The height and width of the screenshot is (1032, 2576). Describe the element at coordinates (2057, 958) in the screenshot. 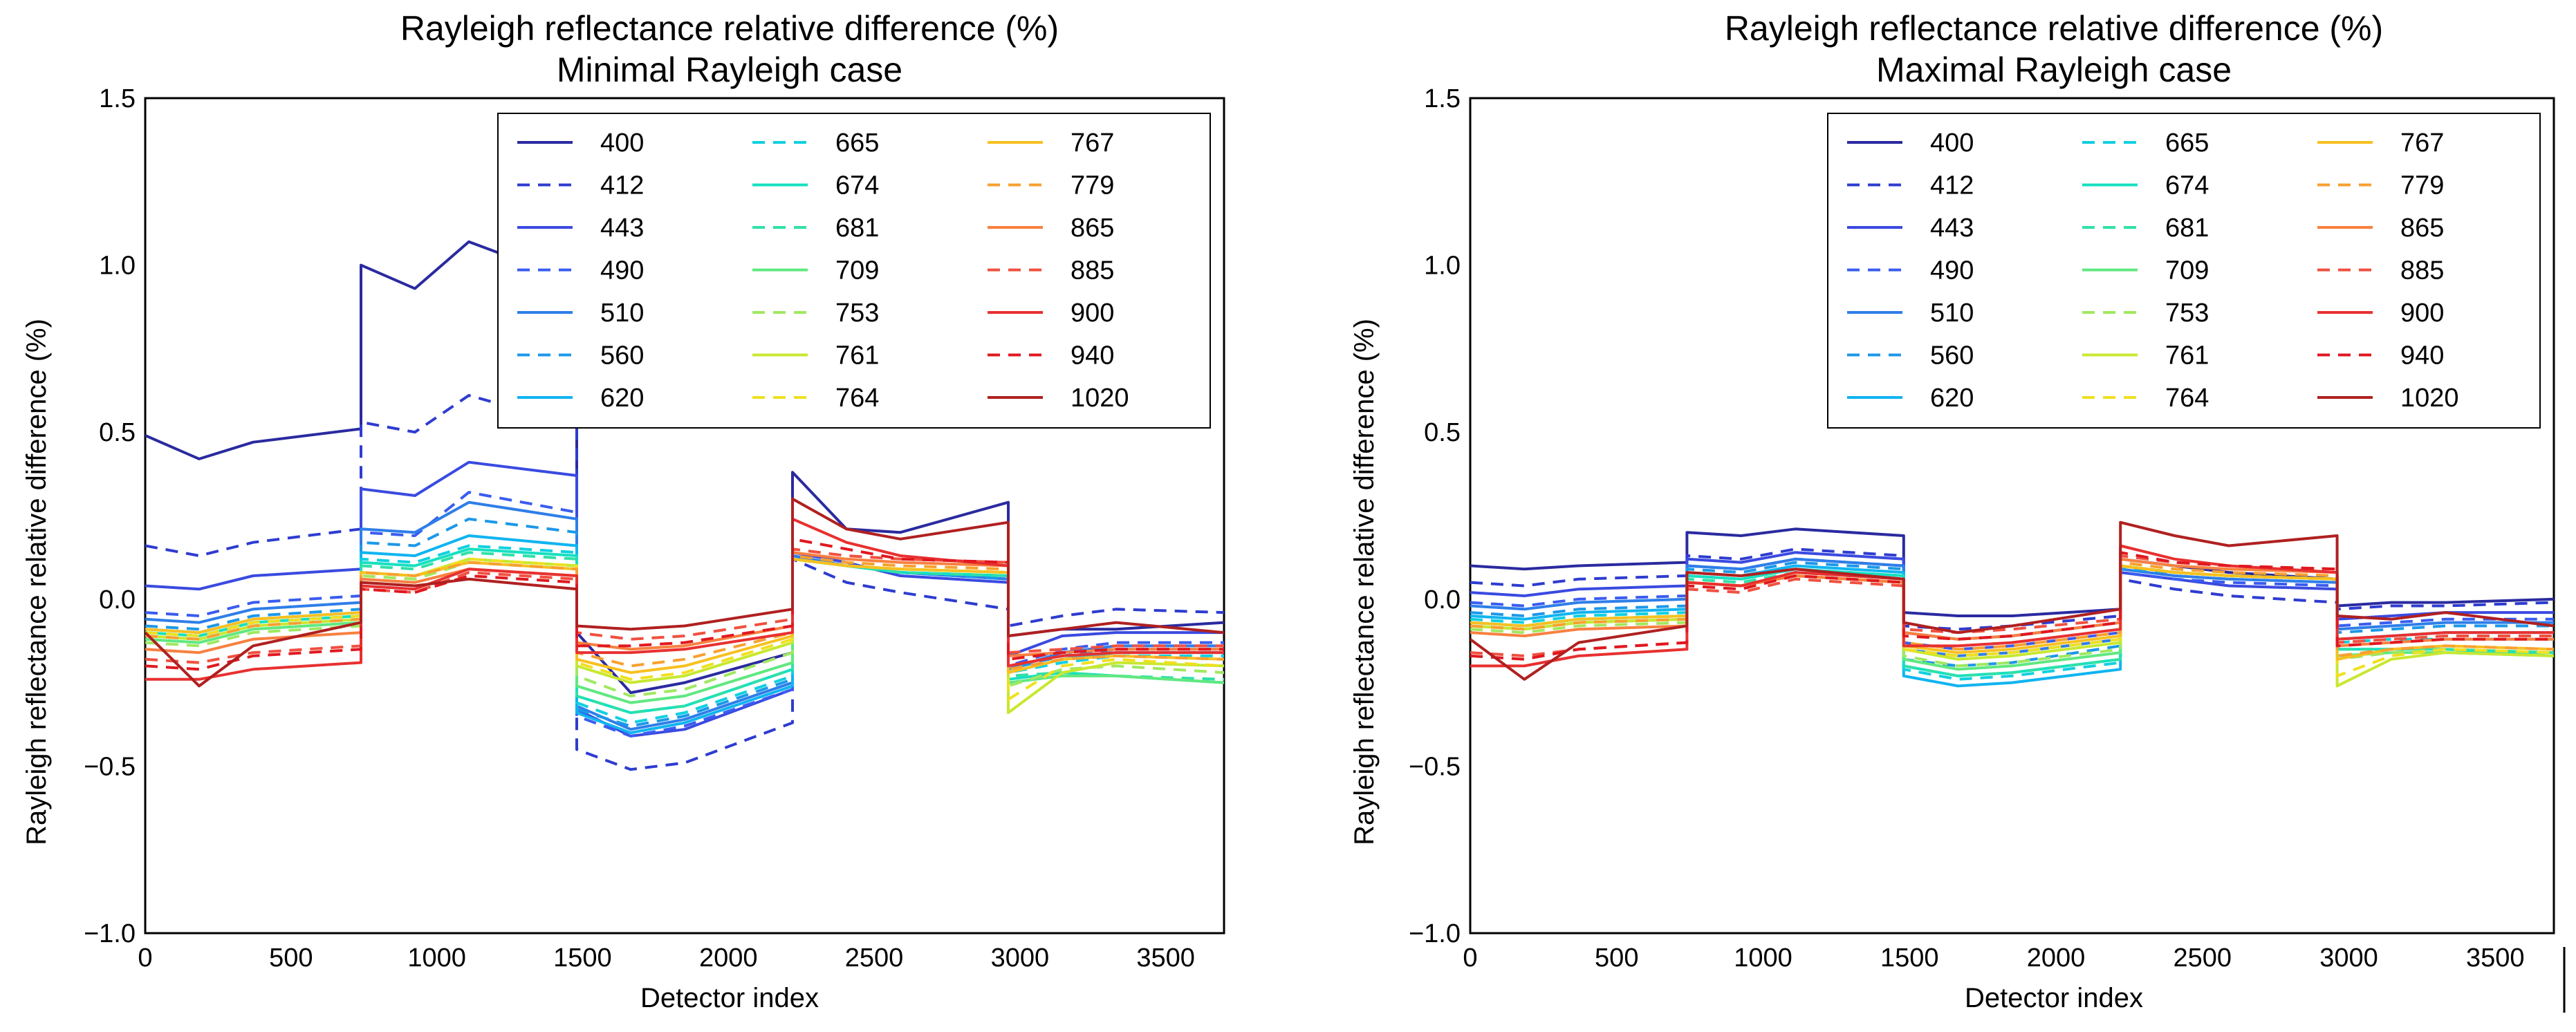

I see `x-tick-label: 2000` at that location.